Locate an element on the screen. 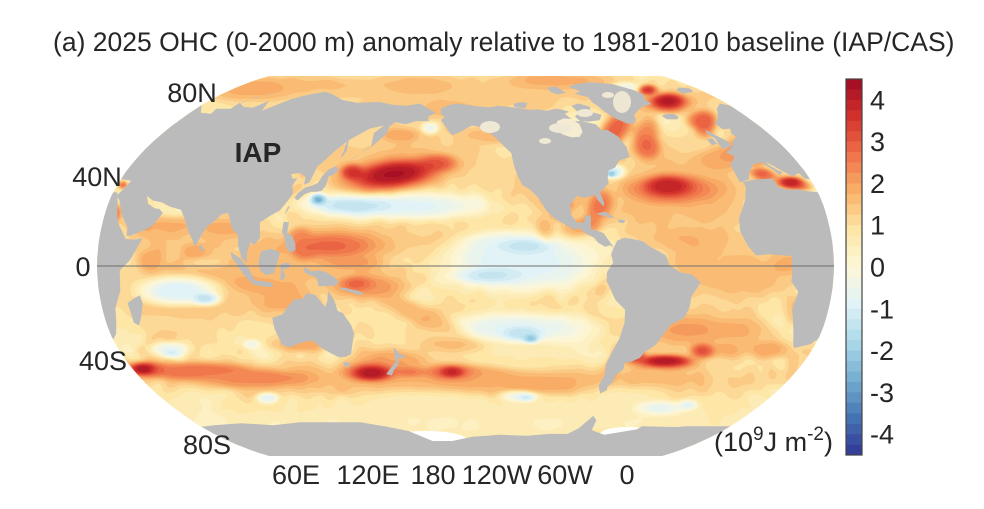 The height and width of the screenshot is (509, 984). svg-text: 2 is located at coordinates (877, 184).